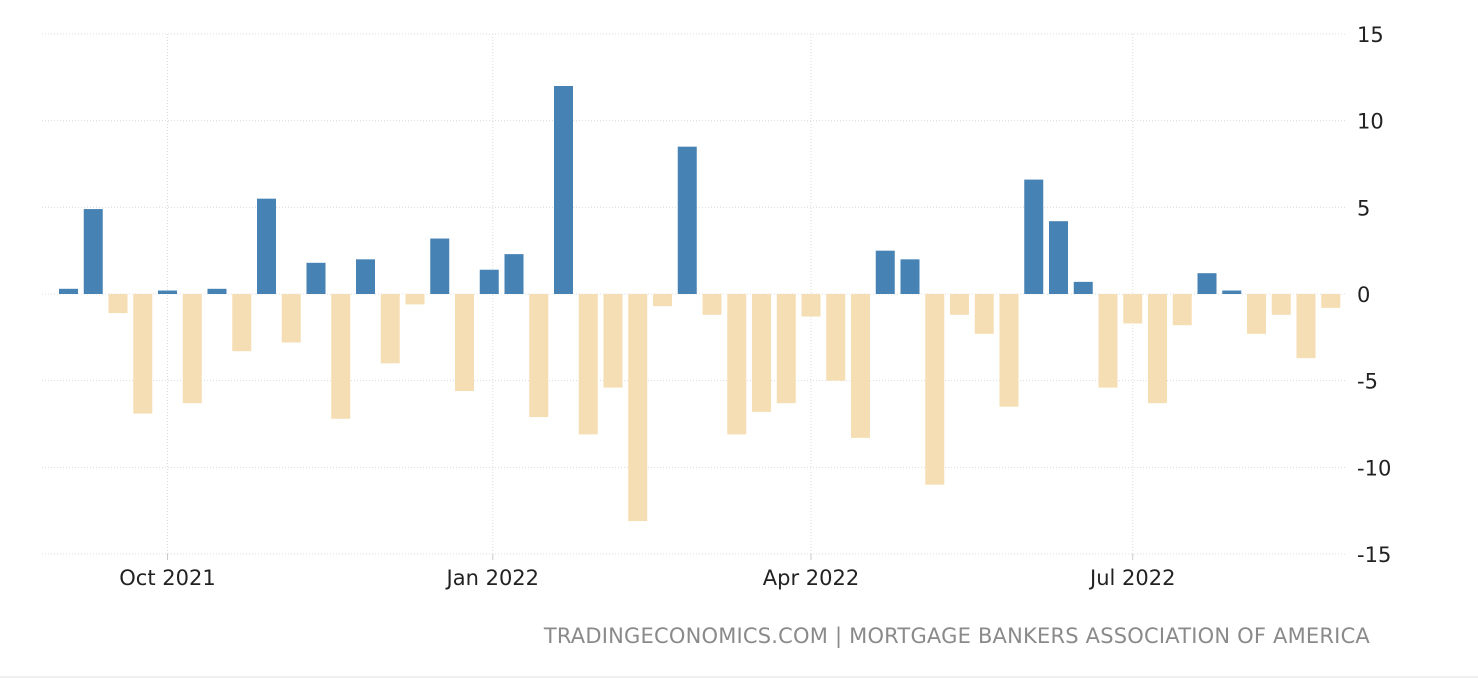  Describe the element at coordinates (1363, 208) in the screenshot. I see `y-tick-label: 5` at that location.